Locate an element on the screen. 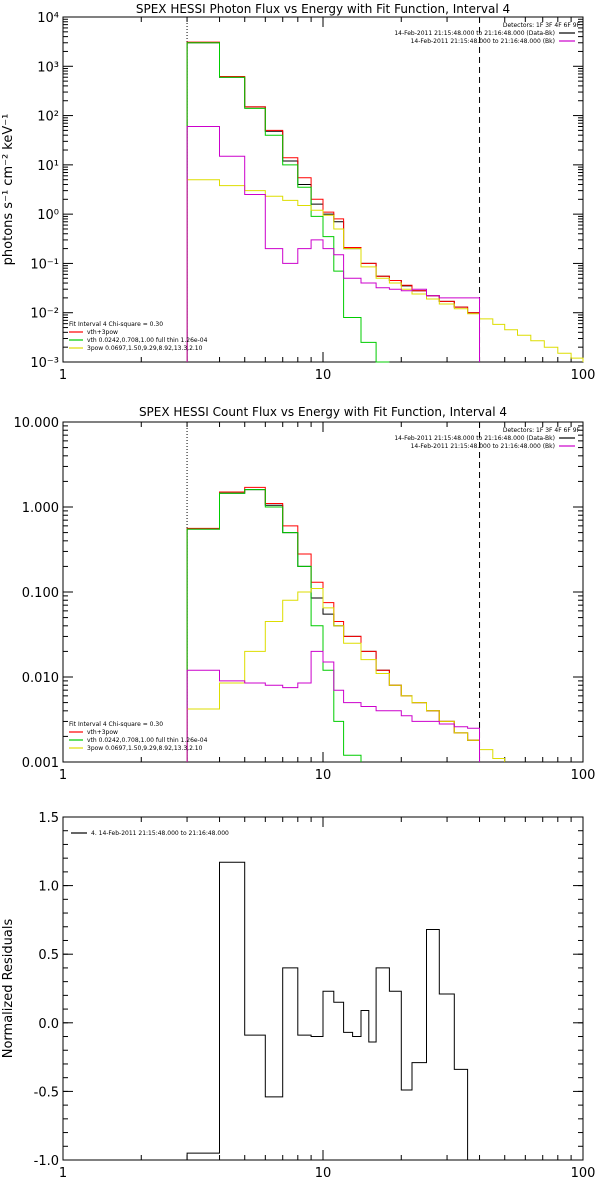 This screenshot has width=600, height=1200. y-axis-label: photons s⁻¹ cm⁻² keV⁻¹ is located at coordinates (8, 190).